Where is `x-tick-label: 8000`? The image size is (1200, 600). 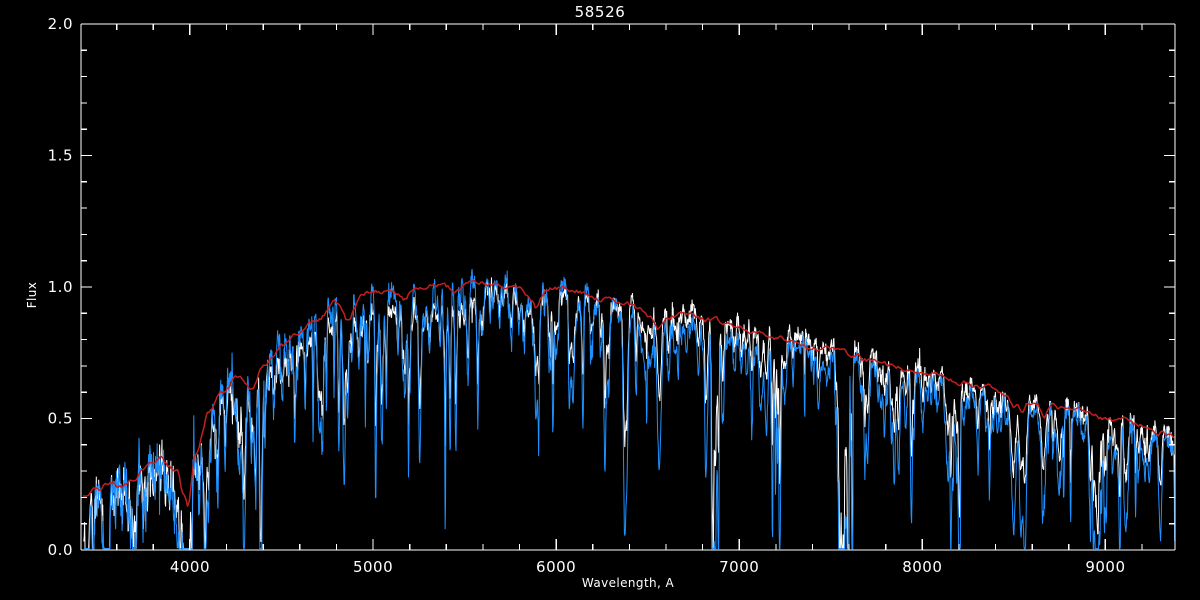
x-tick-label: 8000 is located at coordinates (922, 567).